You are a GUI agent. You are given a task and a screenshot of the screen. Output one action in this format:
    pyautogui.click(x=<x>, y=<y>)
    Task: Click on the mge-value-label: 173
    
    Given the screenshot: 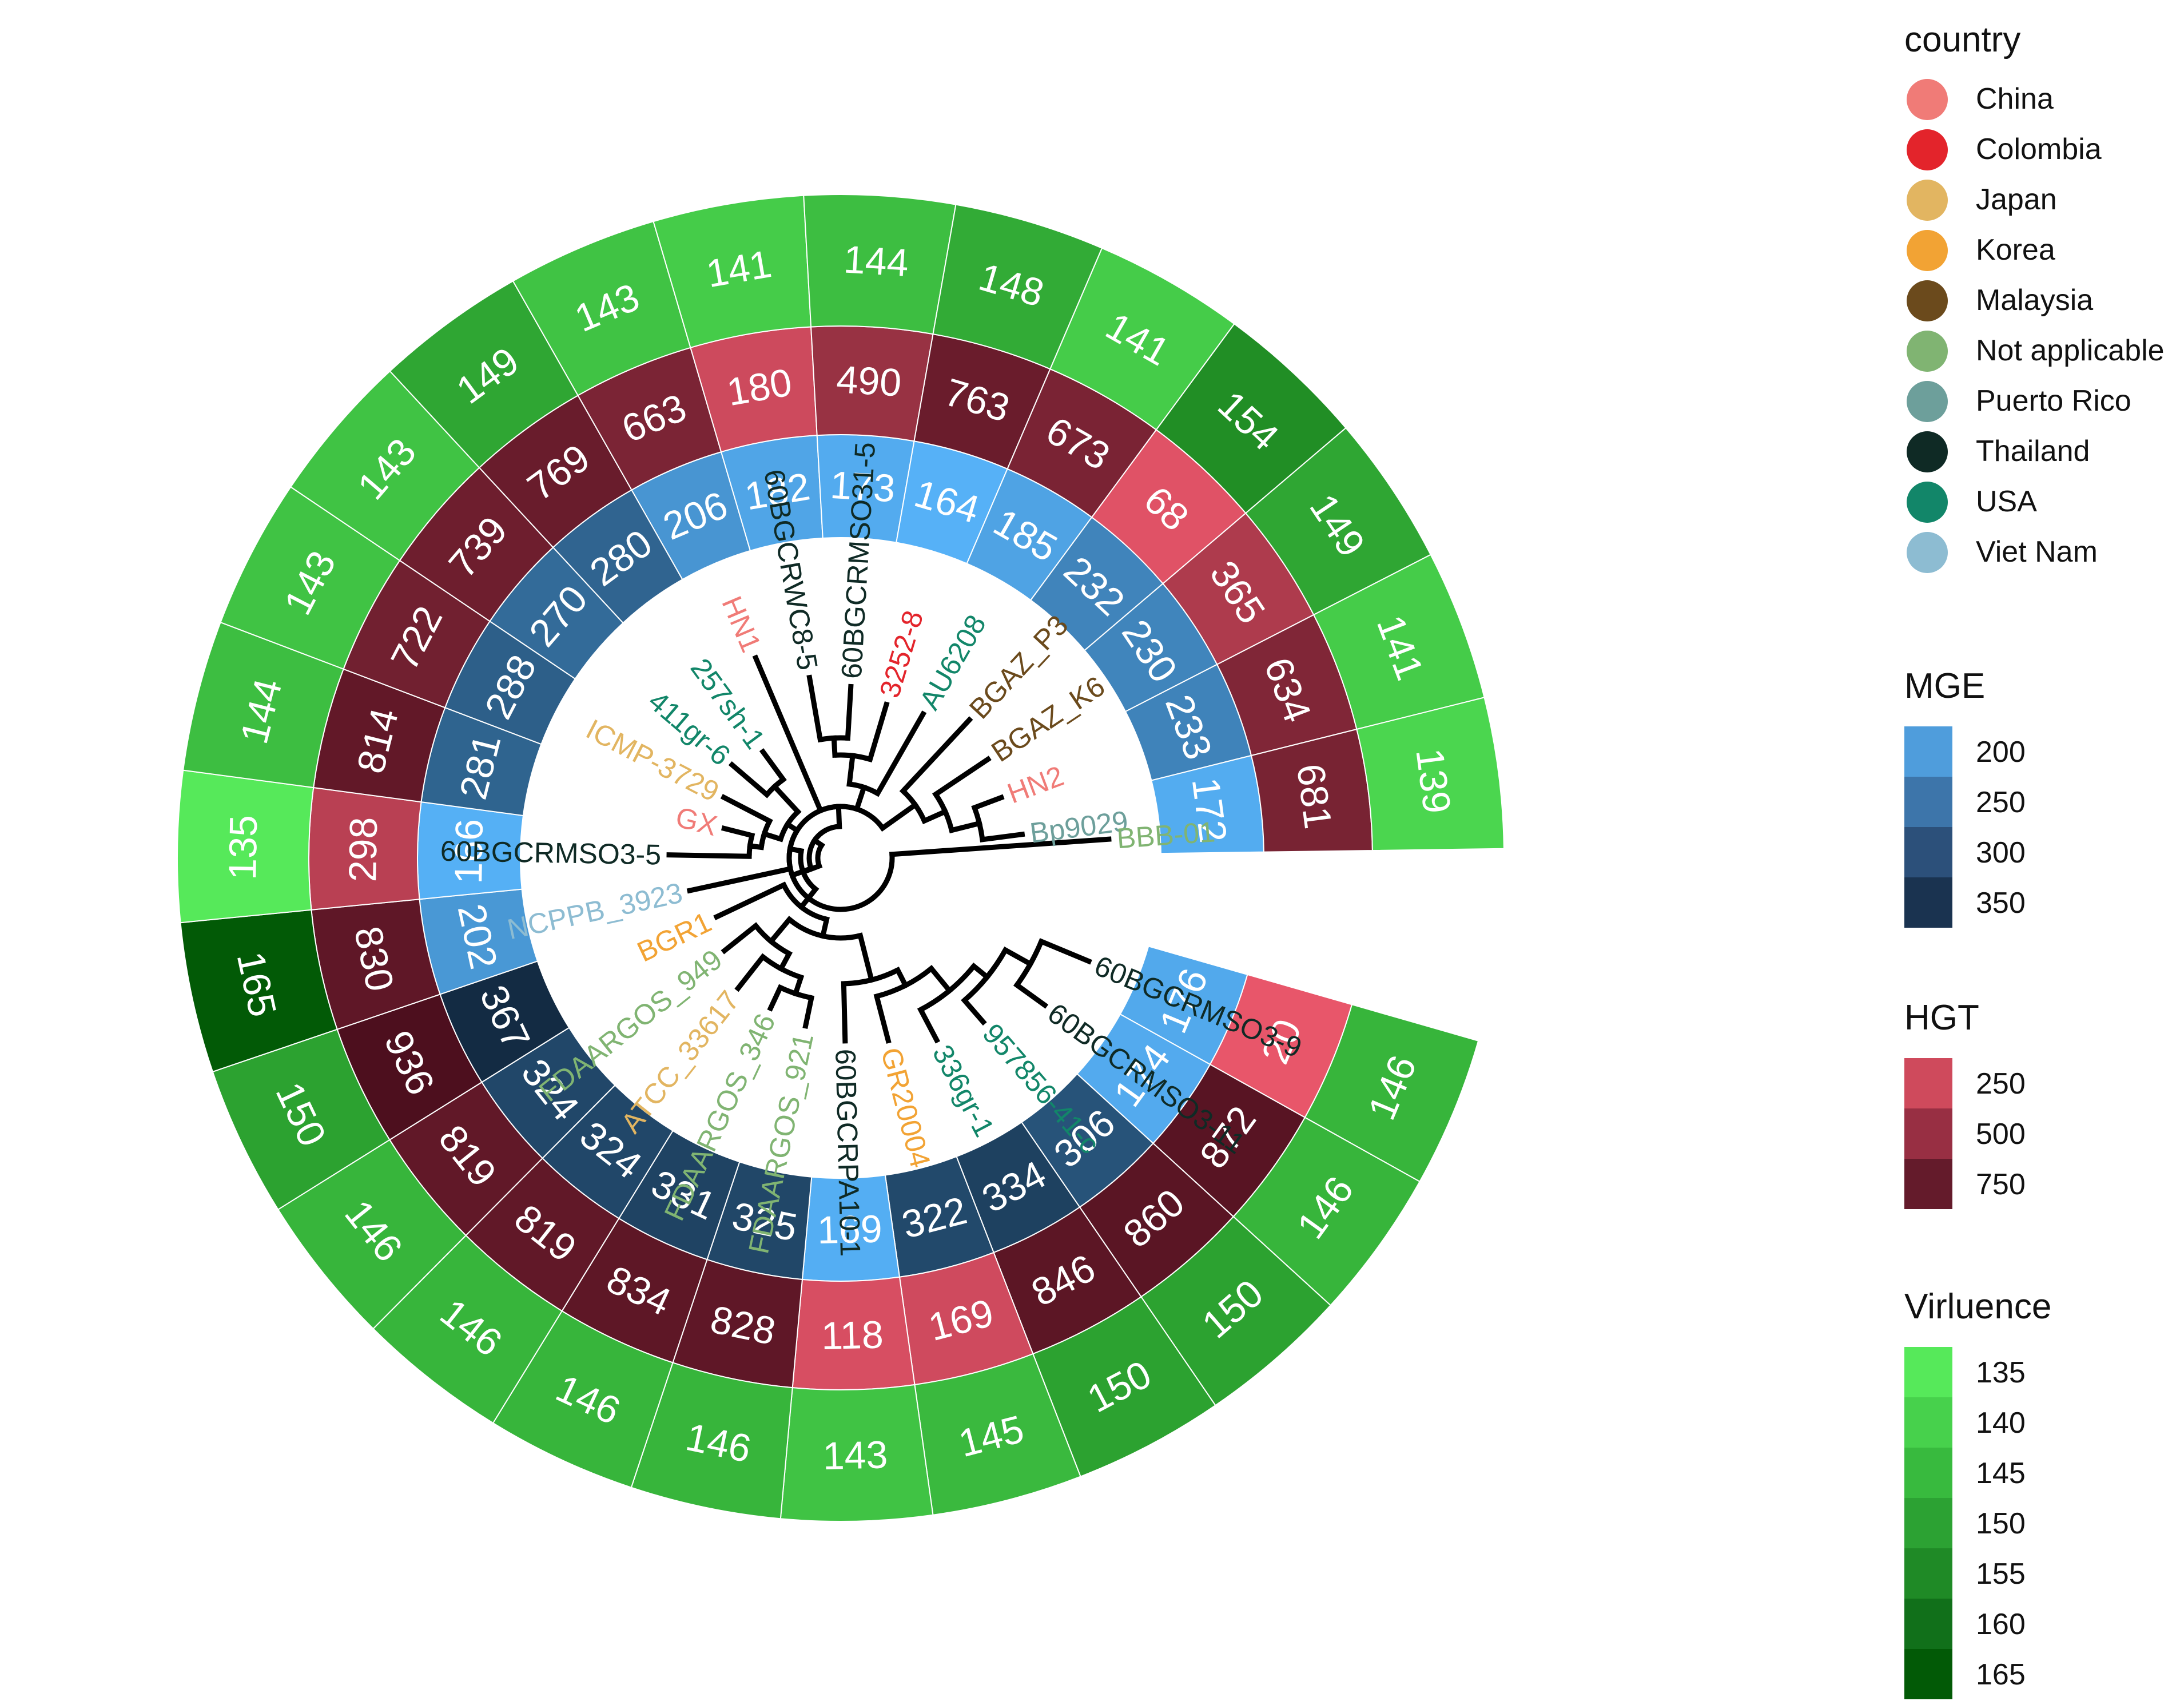 What is the action you would take?
    pyautogui.click(x=863, y=487)
    